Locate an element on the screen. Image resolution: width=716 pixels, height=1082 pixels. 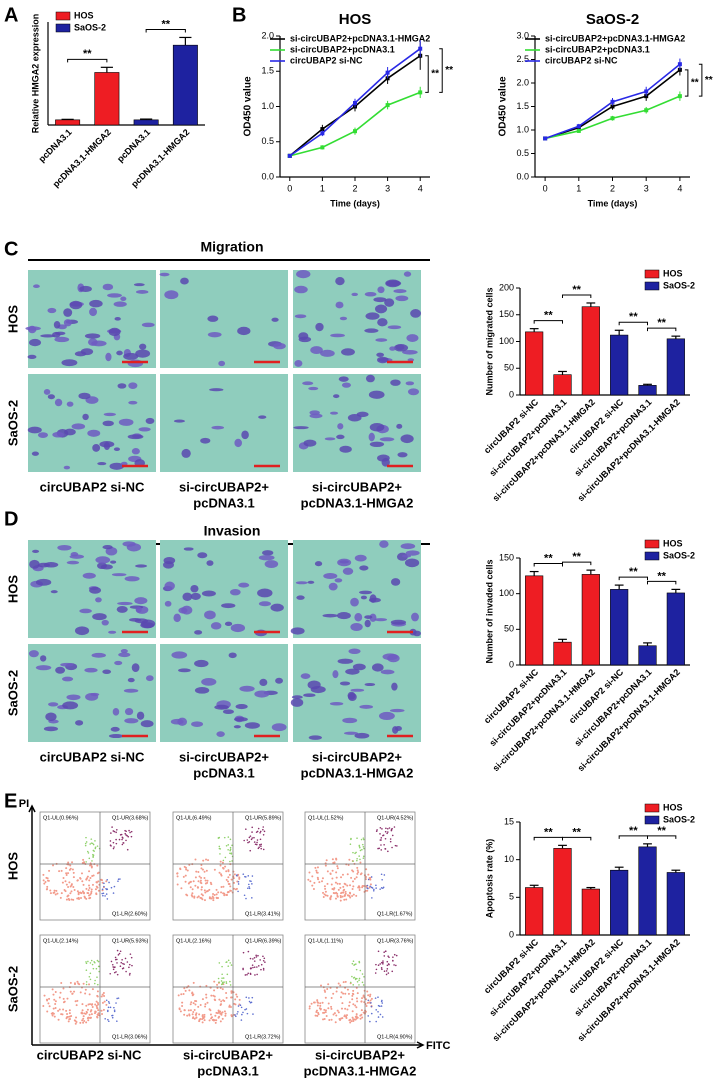
section-title: Migration is located at coordinates (232, 247).